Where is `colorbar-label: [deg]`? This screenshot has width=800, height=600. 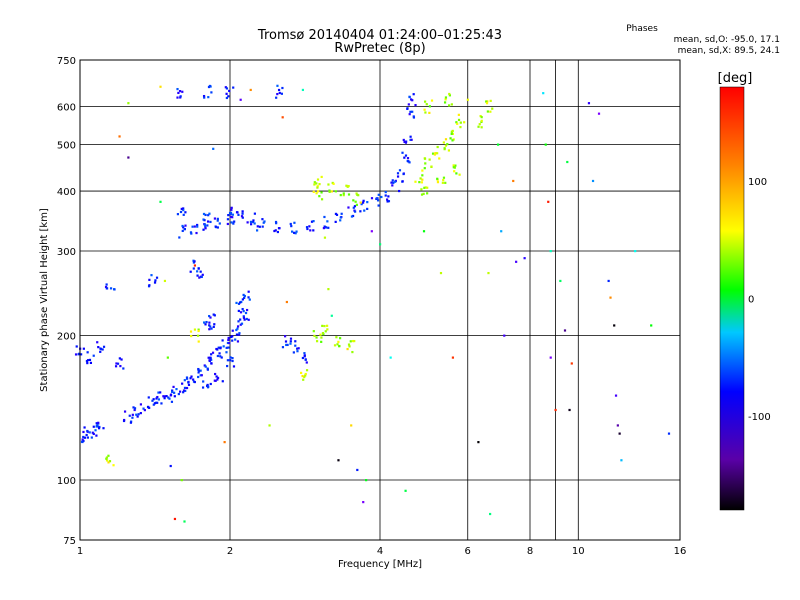 colorbar-label: [deg] is located at coordinates (735, 78).